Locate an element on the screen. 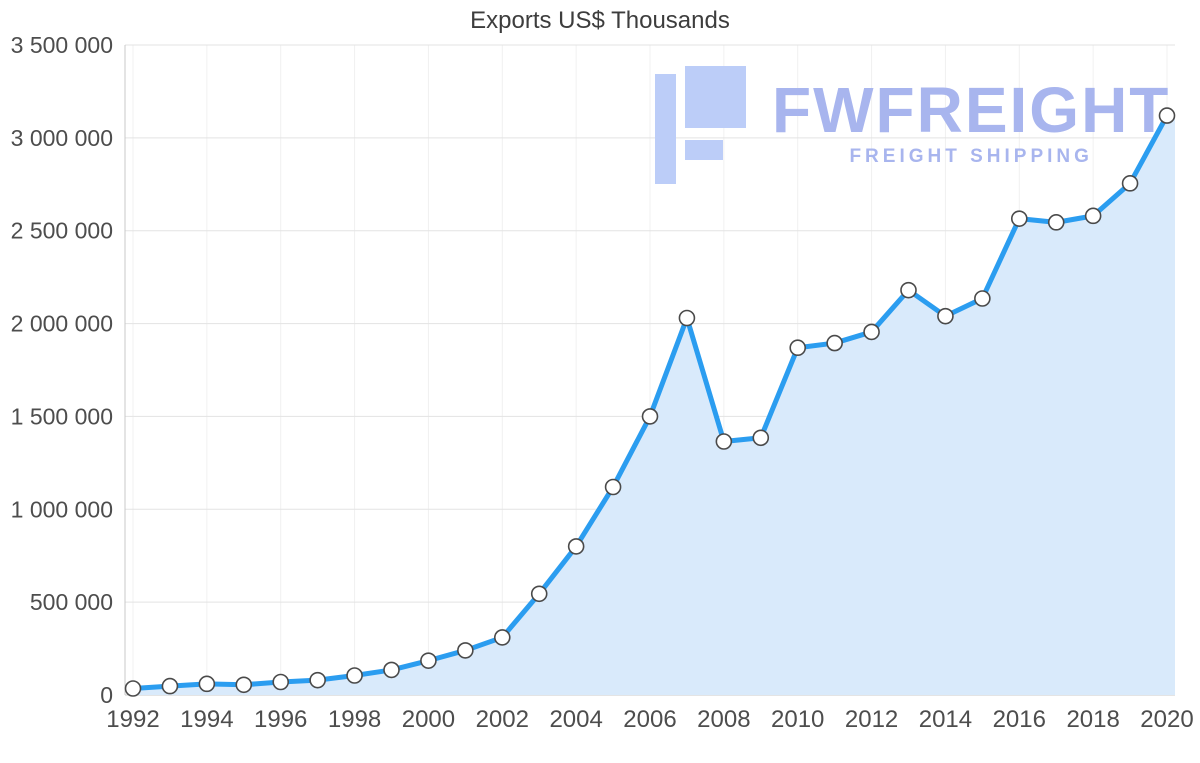 This screenshot has width=1200, height=763. svg-text: 500 000 is located at coordinates (71, 602).